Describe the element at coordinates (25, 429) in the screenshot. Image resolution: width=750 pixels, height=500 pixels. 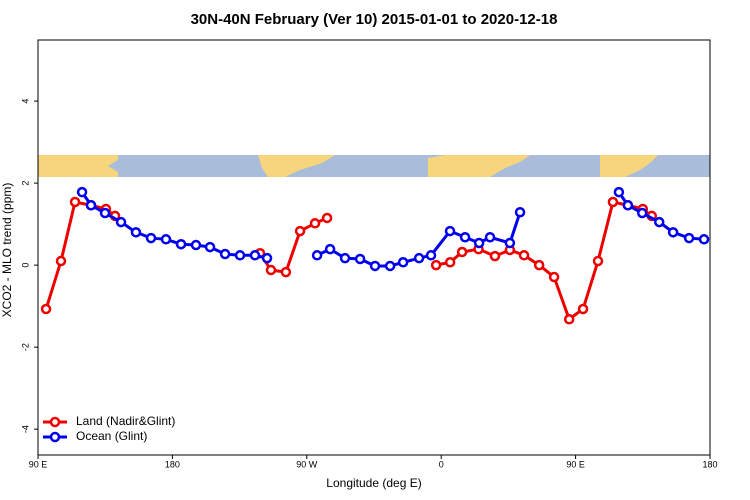
I see `y-tick-label: -4` at that location.